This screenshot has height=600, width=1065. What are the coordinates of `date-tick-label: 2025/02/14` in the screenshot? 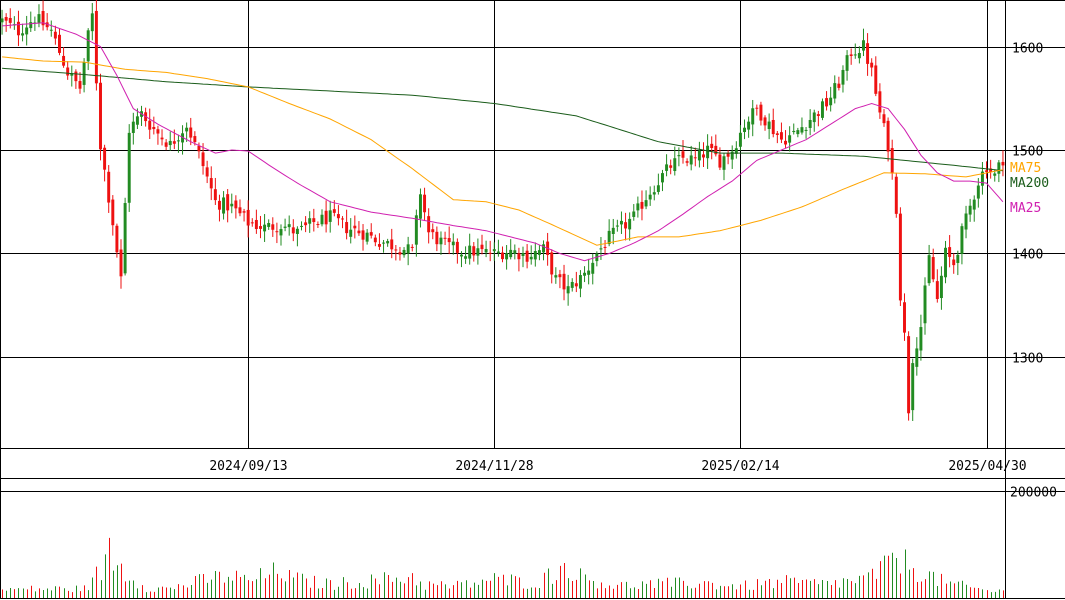 It's located at (740, 466).